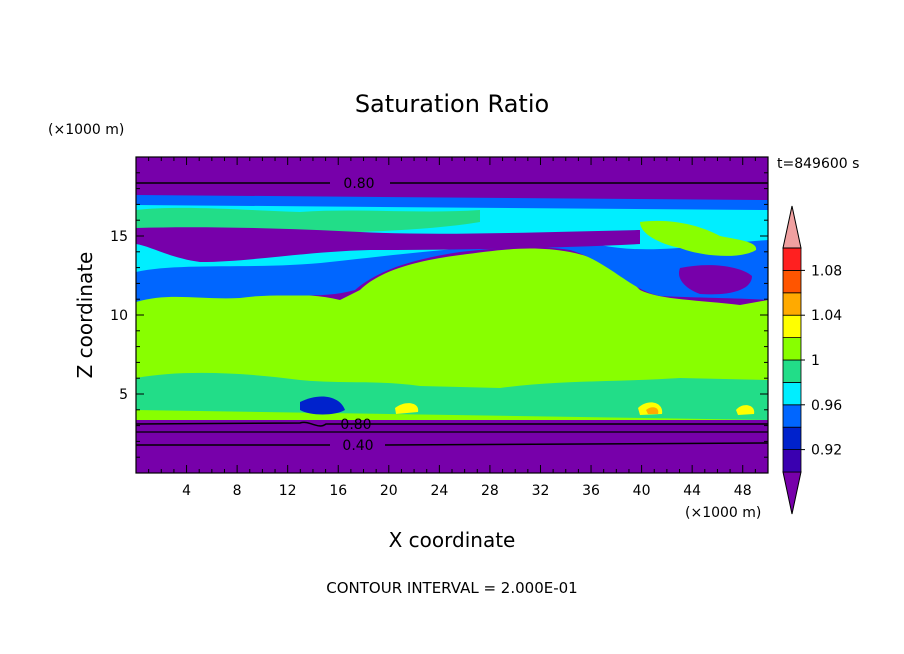  Describe the element at coordinates (451, 588) in the screenshot. I see `contour-interval-note: CONTOUR INTERVAL = 2.000E-01` at that location.